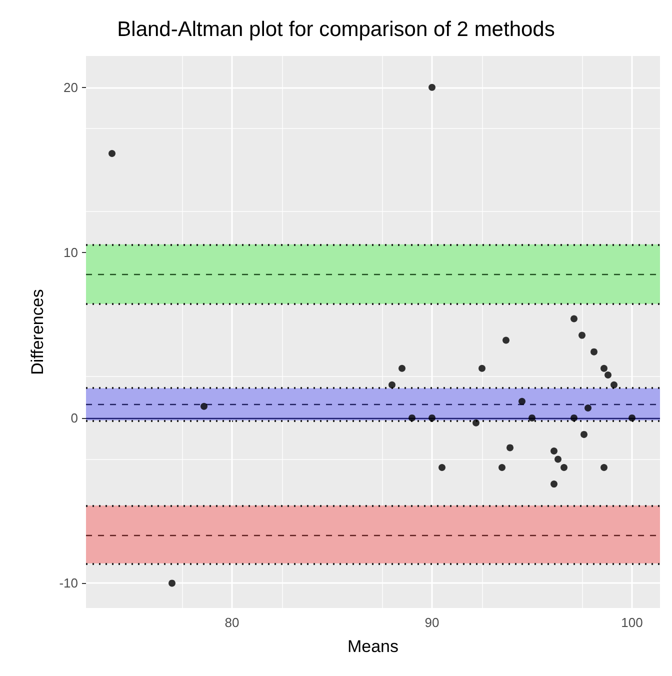 Image resolution: width=672 pixels, height=676 pixels. What do you see at coordinates (68, 583) in the screenshot?
I see `y-tick-label: -10` at bounding box center [68, 583].